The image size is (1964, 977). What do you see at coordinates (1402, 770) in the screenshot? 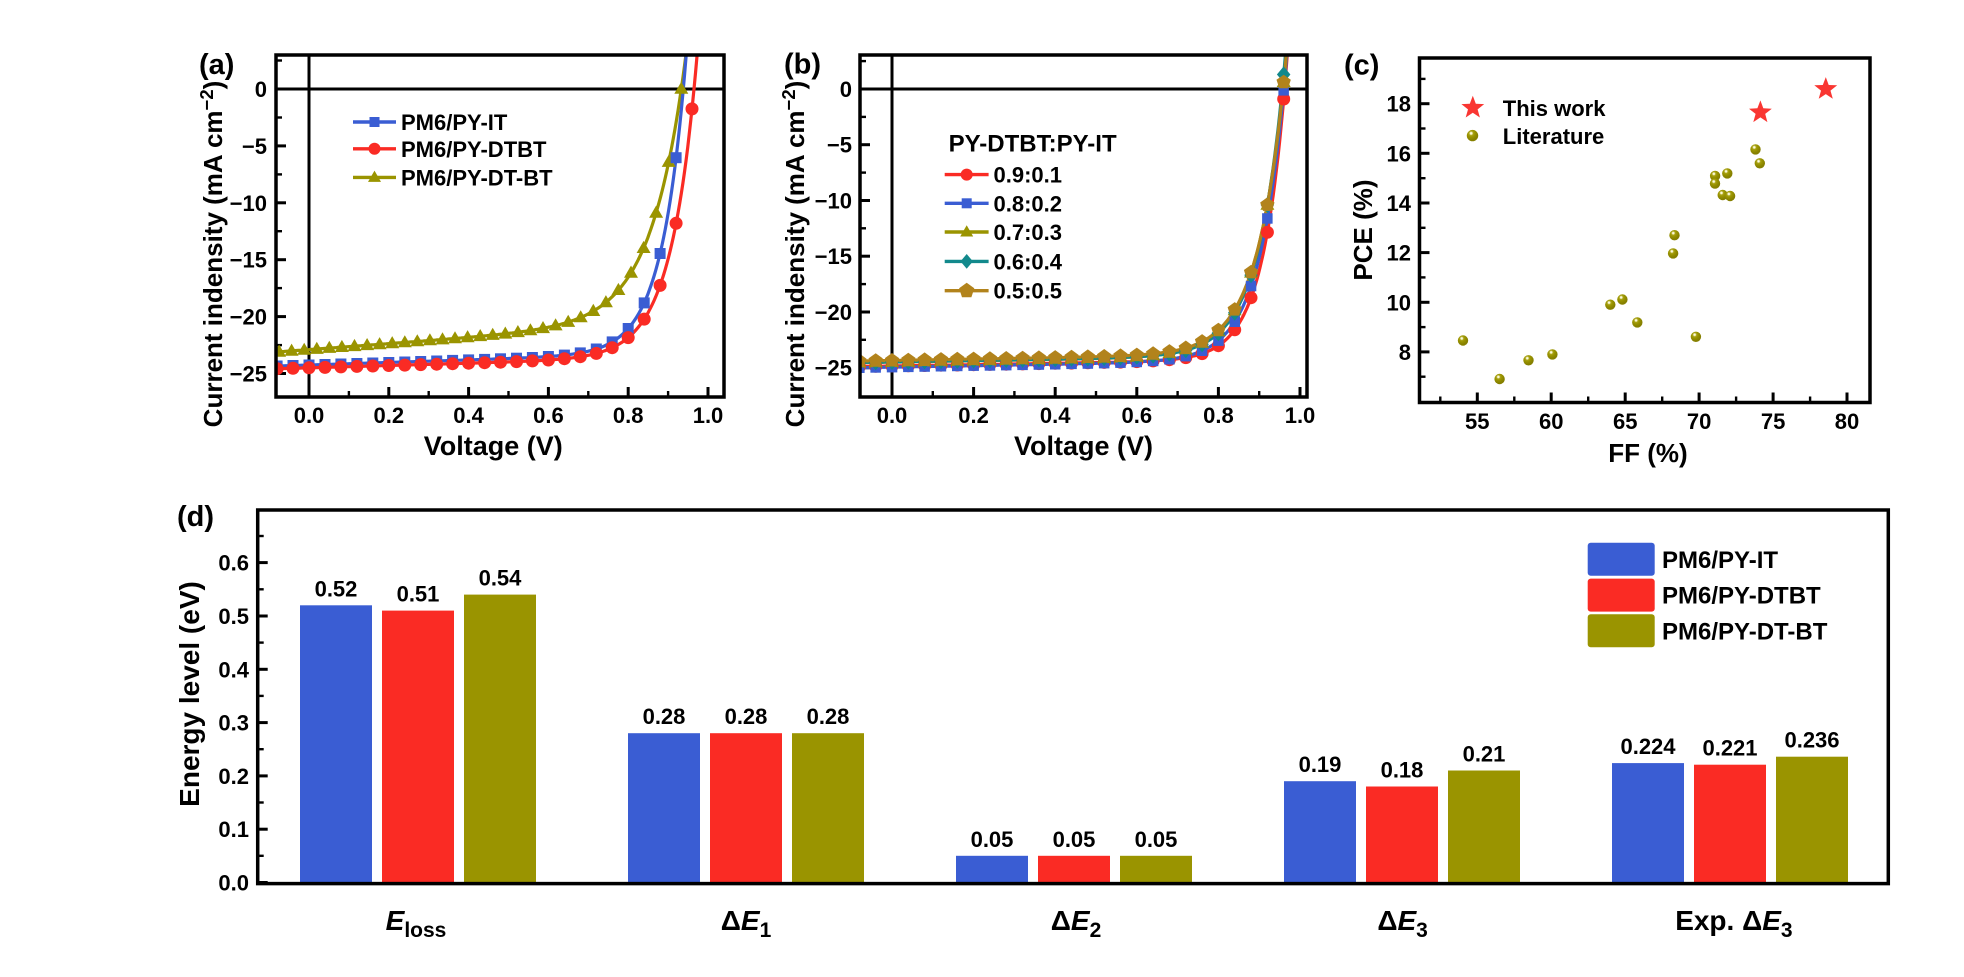
I see `svg-text: 0.18` at bounding box center [1402, 770].